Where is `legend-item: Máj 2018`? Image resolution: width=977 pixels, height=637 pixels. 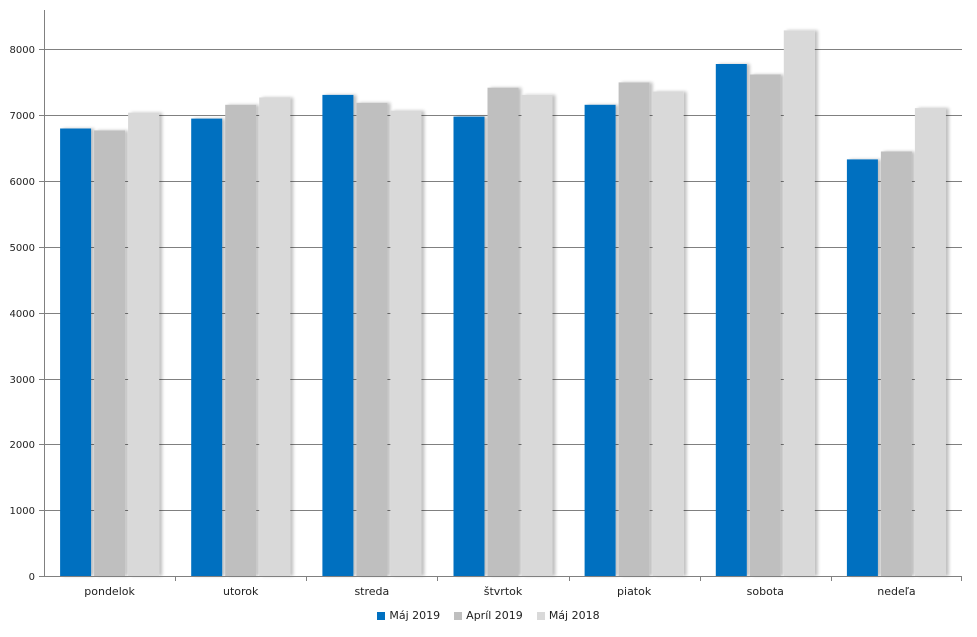
legend-item: Máj 2018 is located at coordinates (568, 615).